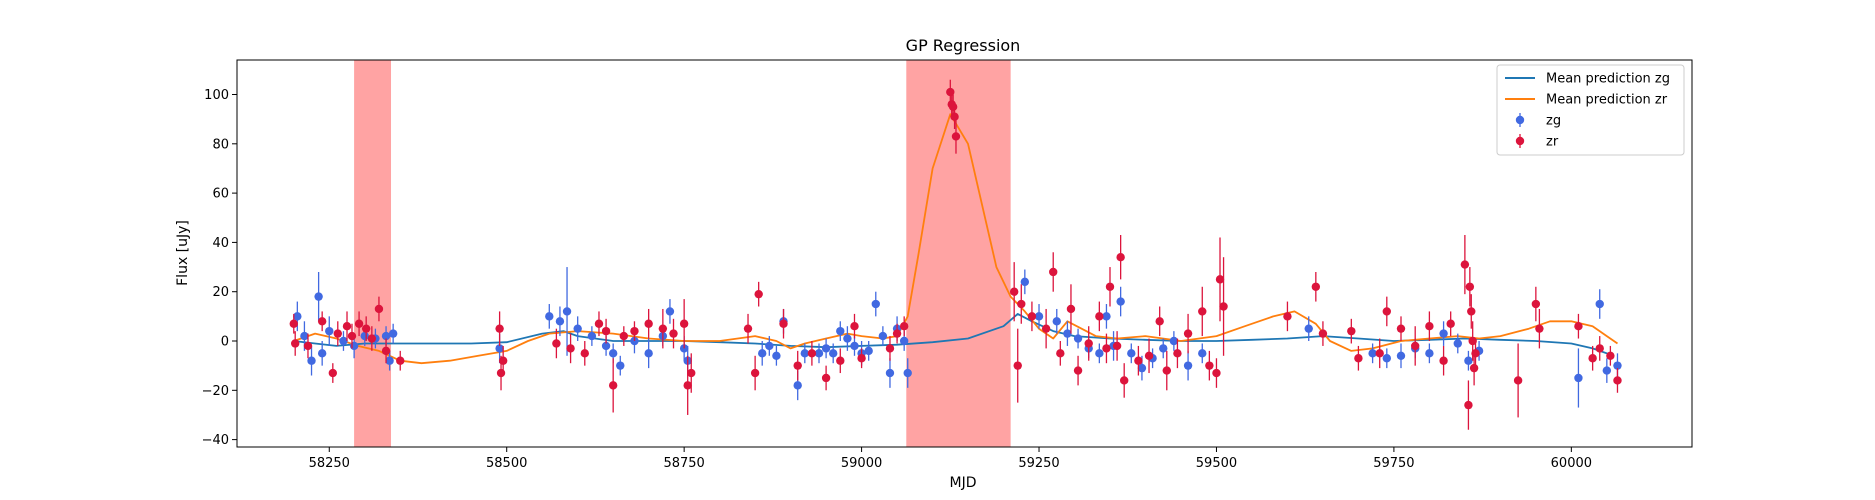 Image resolution: width=1875 pixels, height=500 pixels. Describe the element at coordinates (1590, 110) in the screenshot. I see `legend-box` at that location.